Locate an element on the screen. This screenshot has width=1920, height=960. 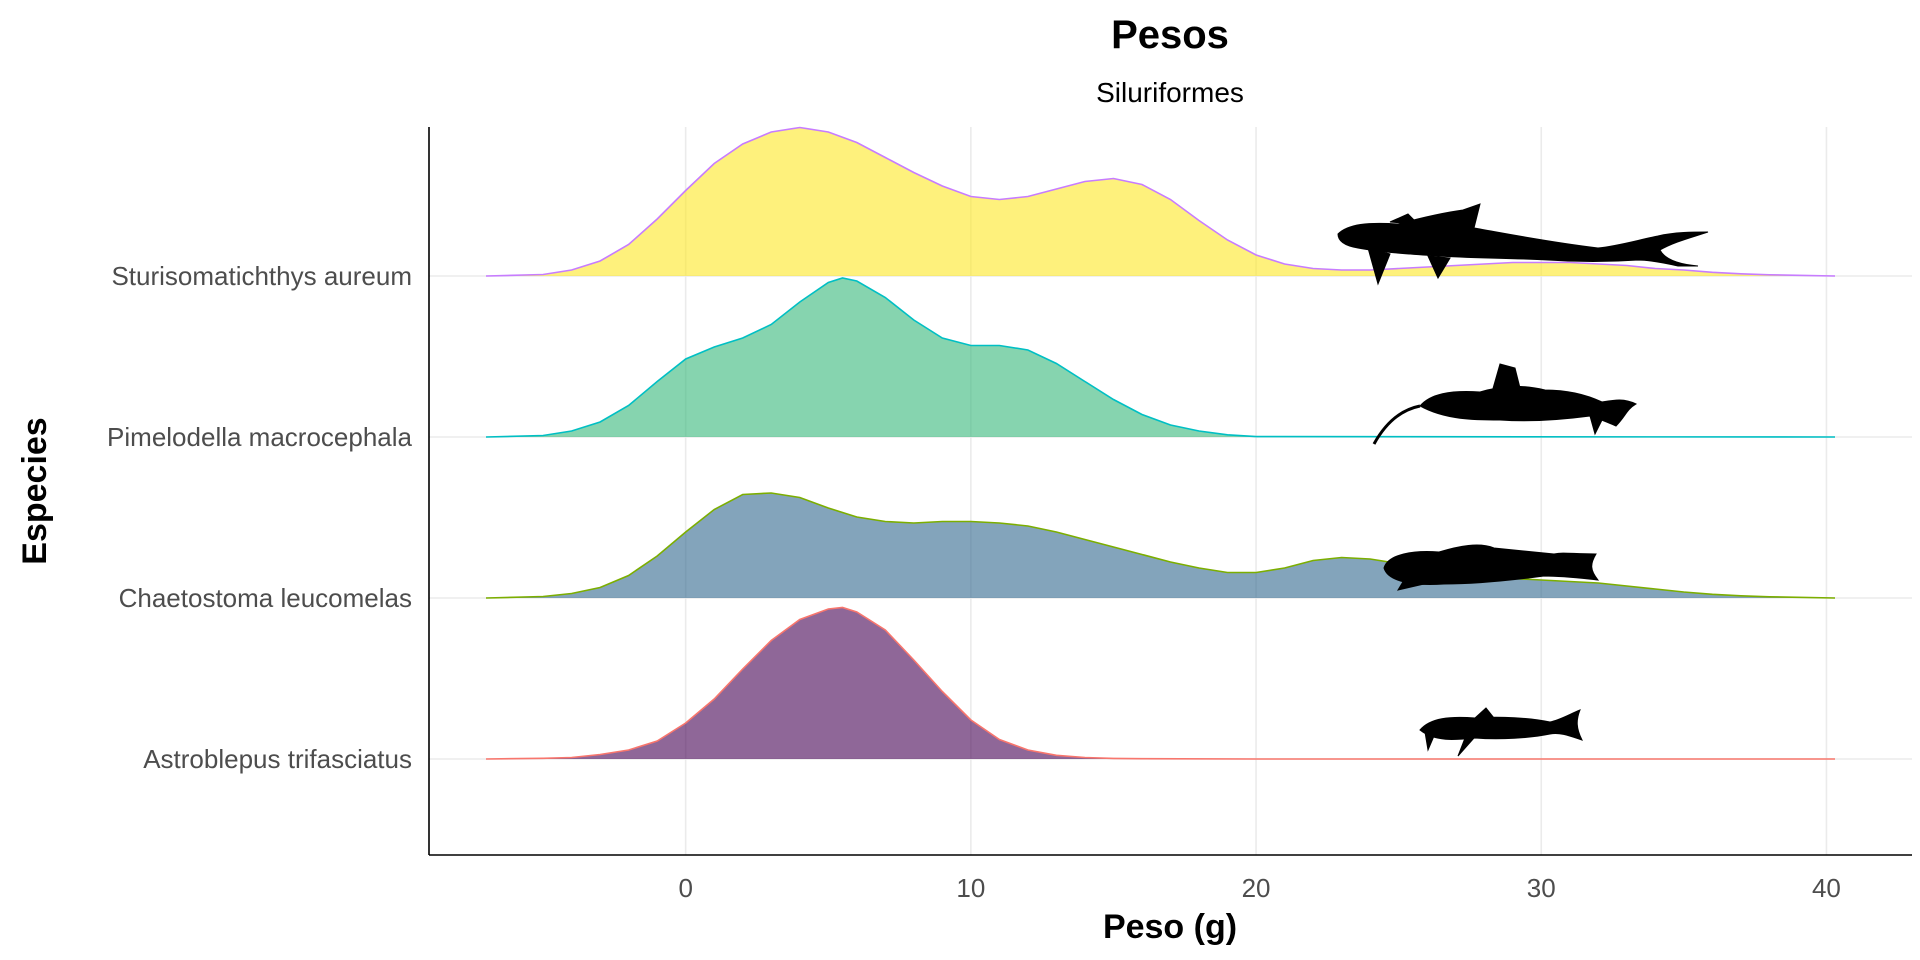
ridge-fill-sturisomatichthys-aureum is located at coordinates (1160, 201).